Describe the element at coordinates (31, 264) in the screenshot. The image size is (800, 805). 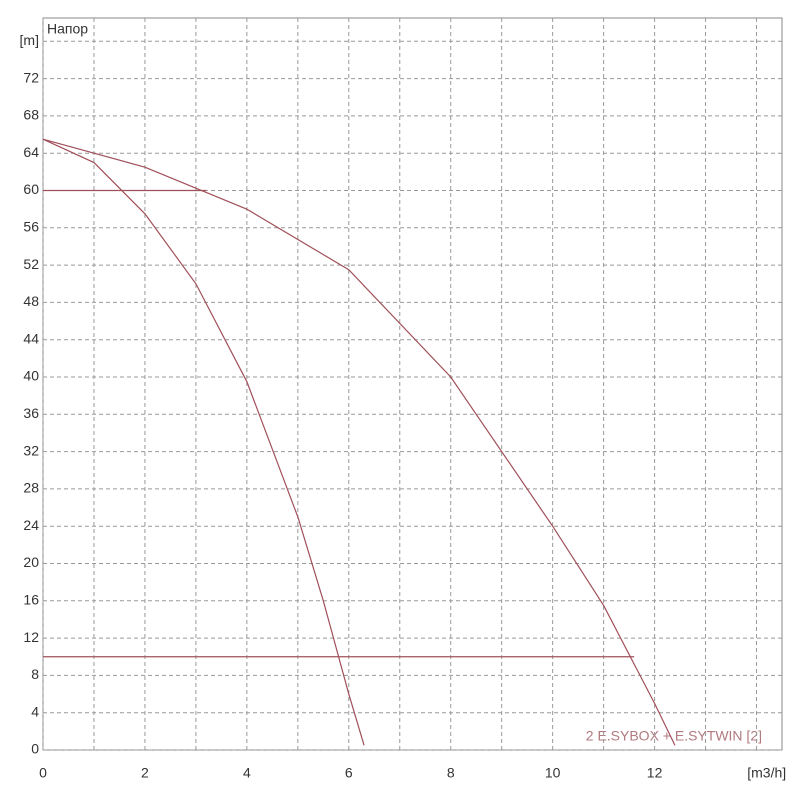
I see `y-tick-label: 52` at that location.